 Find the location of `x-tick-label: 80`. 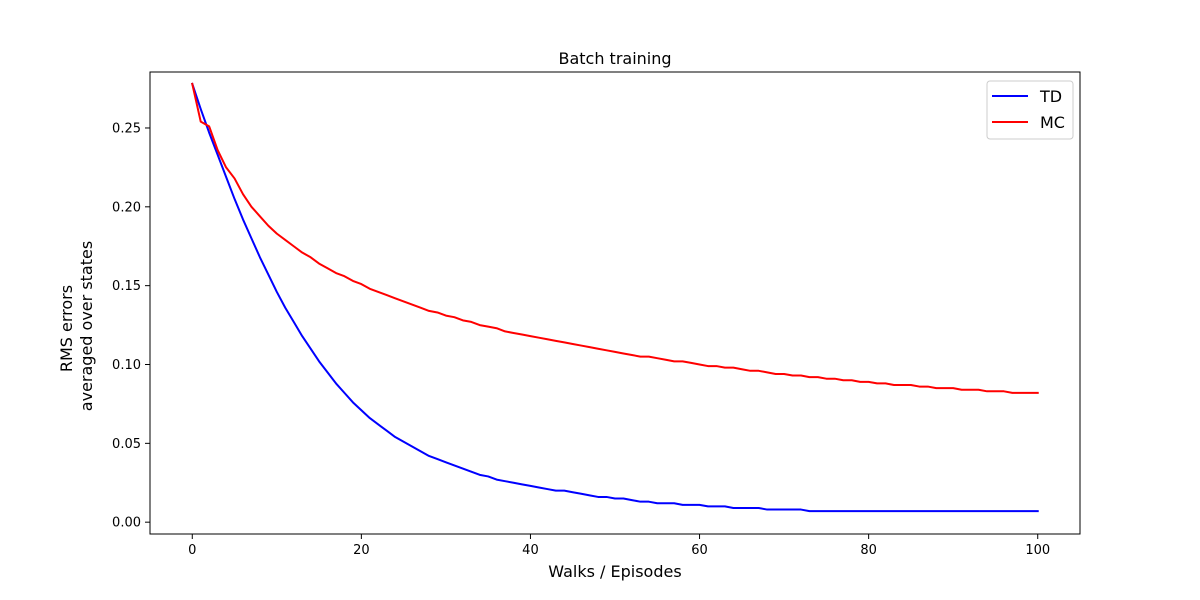

x-tick-label: 80 is located at coordinates (868, 550).